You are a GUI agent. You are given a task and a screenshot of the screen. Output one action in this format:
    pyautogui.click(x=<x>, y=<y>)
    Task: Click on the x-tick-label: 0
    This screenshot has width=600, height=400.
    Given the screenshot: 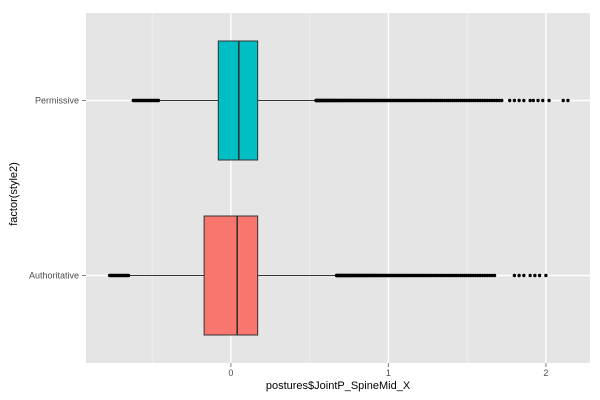 What is the action you would take?
    pyautogui.click(x=230, y=373)
    